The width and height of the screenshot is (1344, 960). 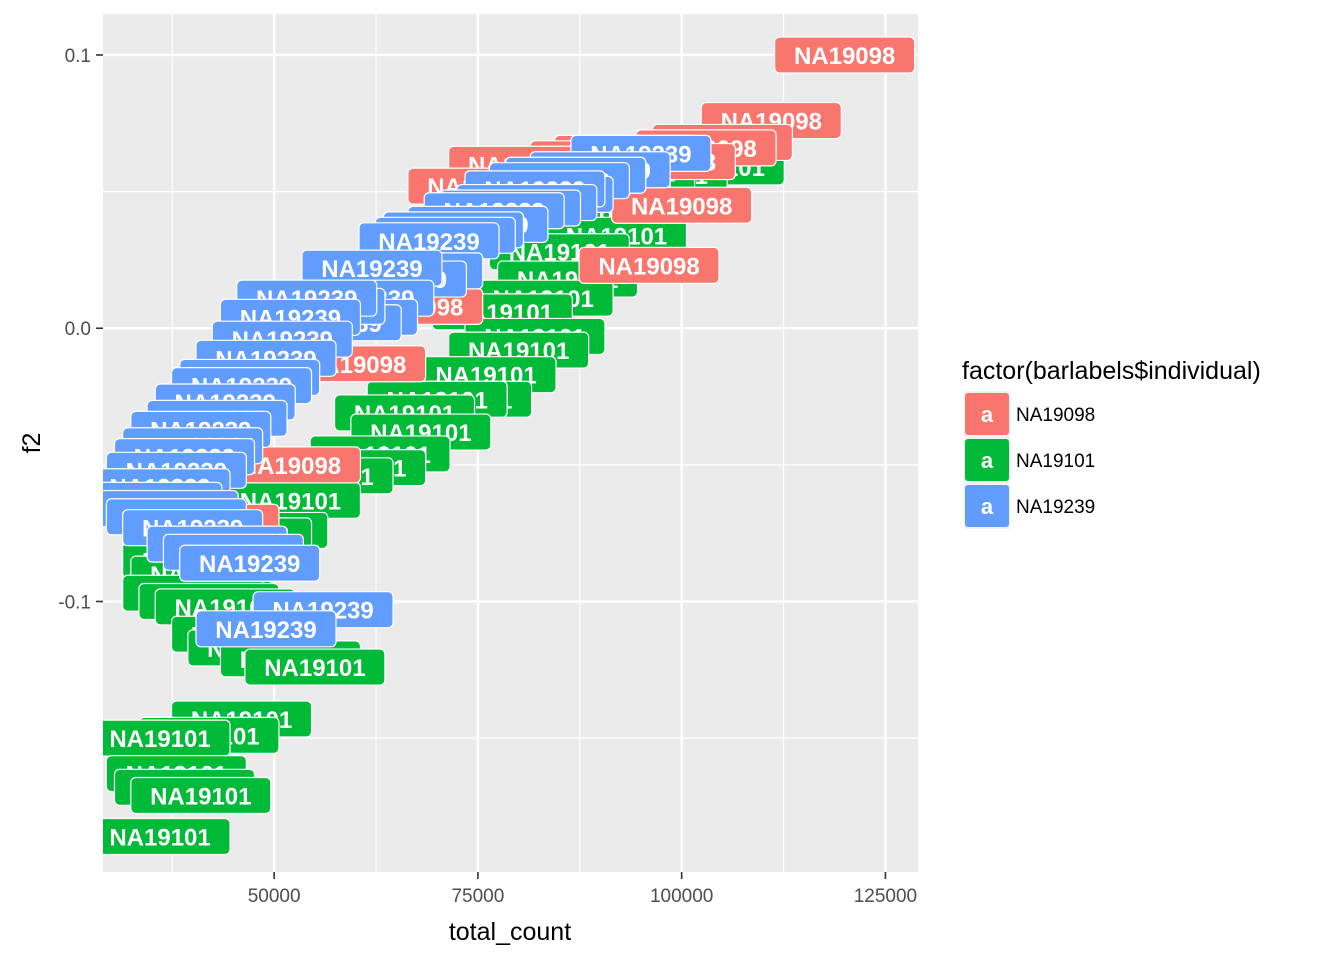 What do you see at coordinates (274, 896) in the screenshot?
I see `x-tick-label: 50000` at bounding box center [274, 896].